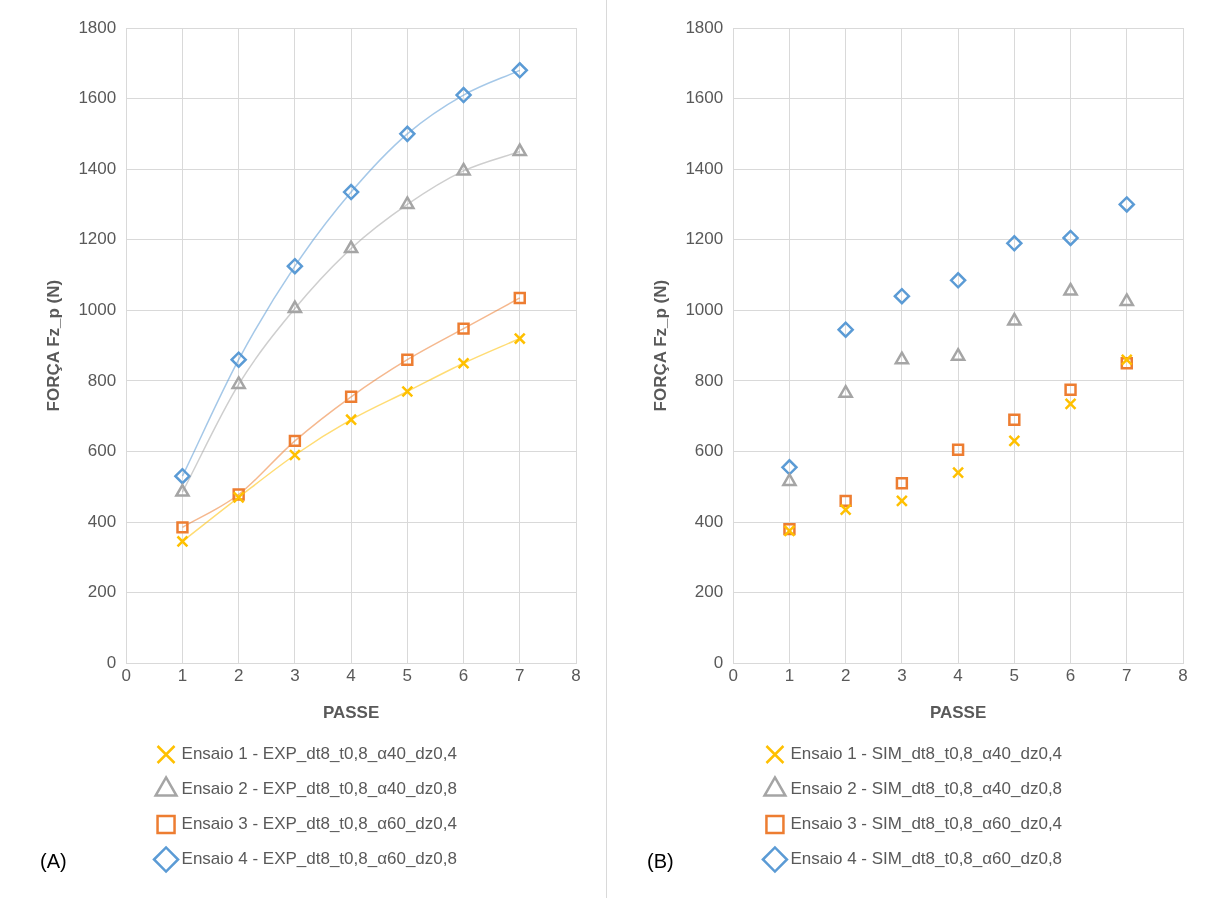 This screenshot has height=898, width=1213. Describe the element at coordinates (845, 676) in the screenshot. I see `x-tick-label: 2` at that location.